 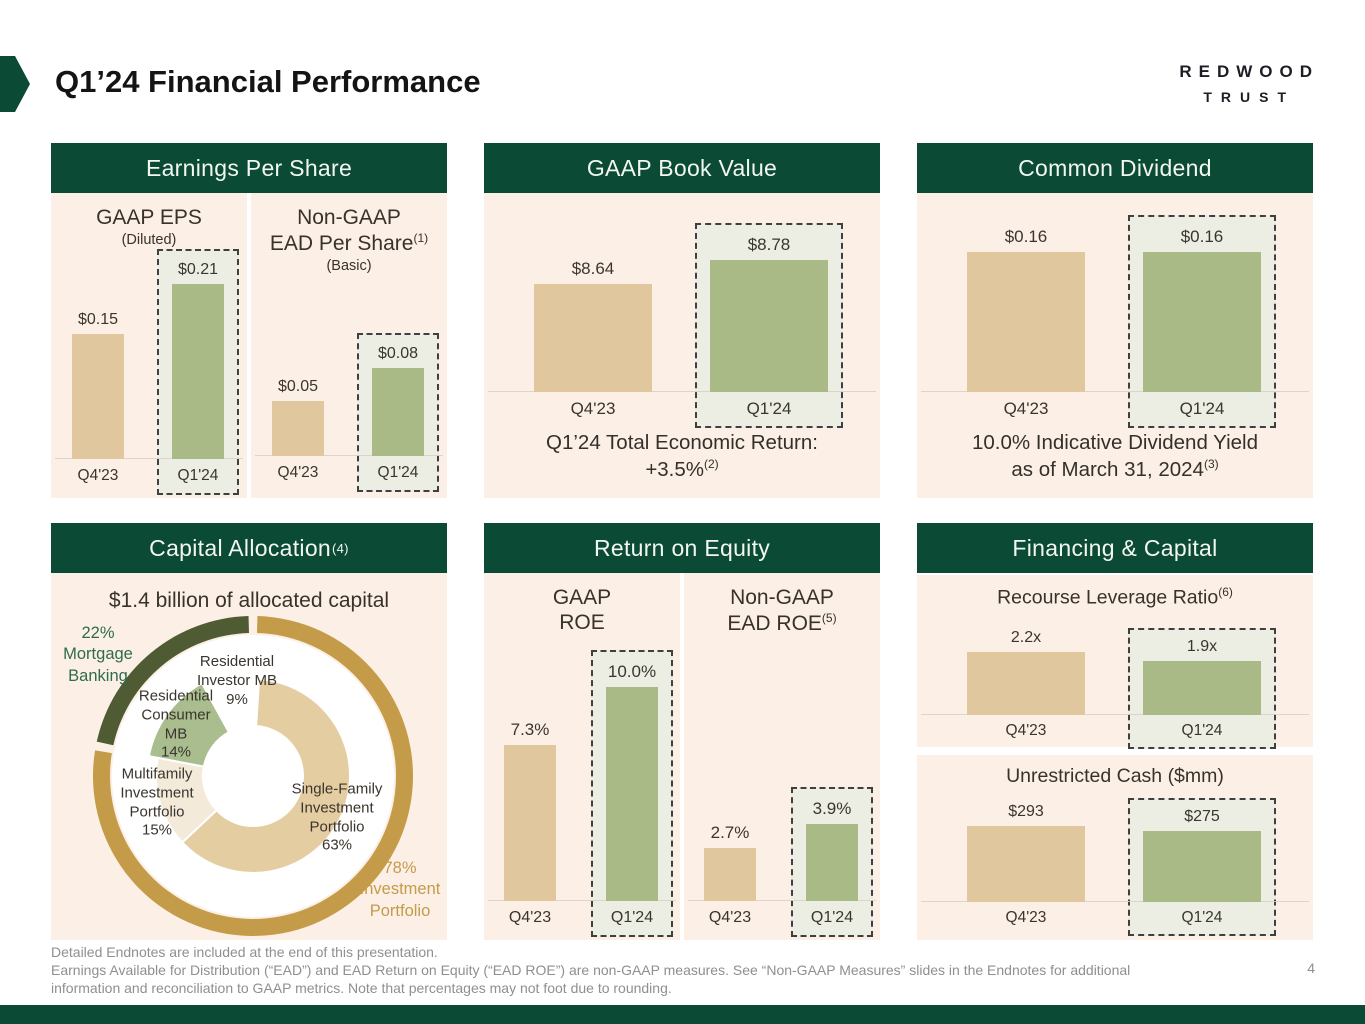 What do you see at coordinates (149, 371) in the screenshot?
I see `bar-chart-gaap-eps: $0.15 Q4'23 $0.21 Q1'24` at bounding box center [149, 371].